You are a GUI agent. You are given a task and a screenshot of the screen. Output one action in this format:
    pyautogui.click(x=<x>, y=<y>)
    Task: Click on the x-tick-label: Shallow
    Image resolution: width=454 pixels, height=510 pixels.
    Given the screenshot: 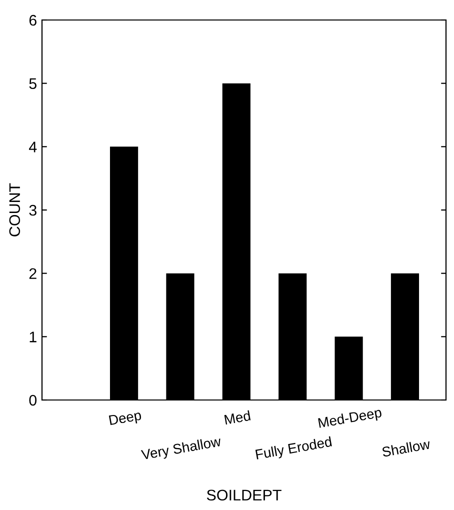 What is the action you would take?
    pyautogui.click(x=406, y=448)
    